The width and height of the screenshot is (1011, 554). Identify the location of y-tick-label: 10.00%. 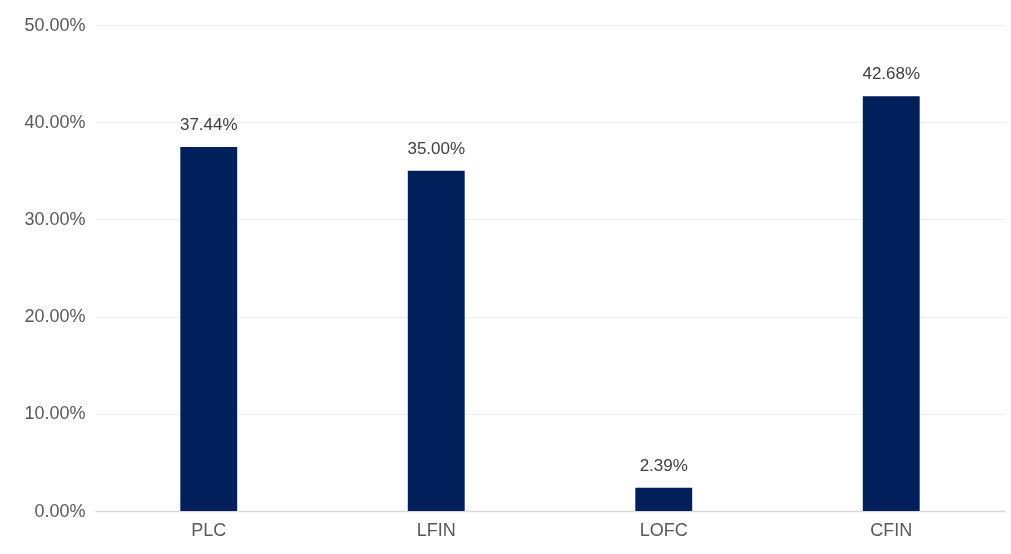
(55, 413).